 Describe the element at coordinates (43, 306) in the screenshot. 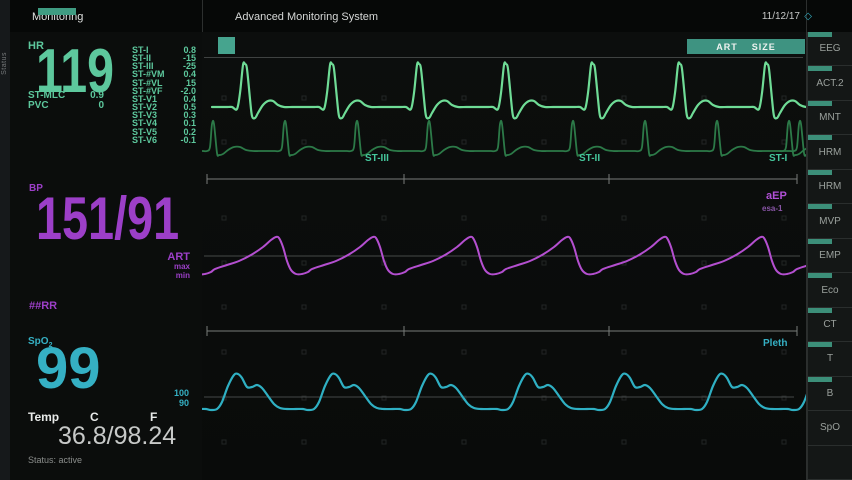

I see `rr-label: ##RR` at that location.